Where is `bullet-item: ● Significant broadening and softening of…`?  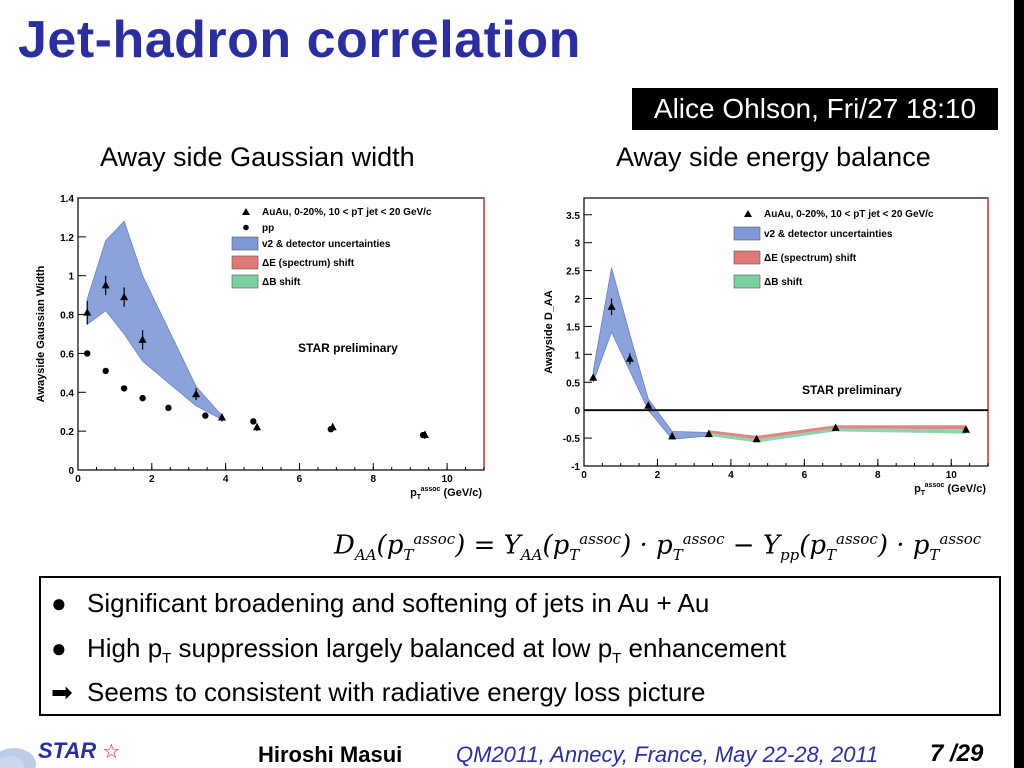 bullet-item: ● Significant broadening and softening of… is located at coordinates (380, 603).